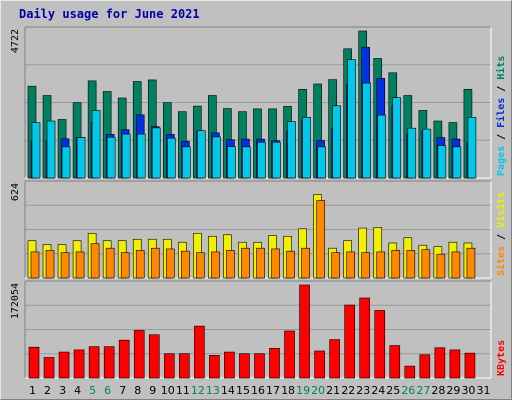  What do you see at coordinates (453, 390) in the screenshot?
I see `x-tick-day-29: 29` at bounding box center [453, 390].